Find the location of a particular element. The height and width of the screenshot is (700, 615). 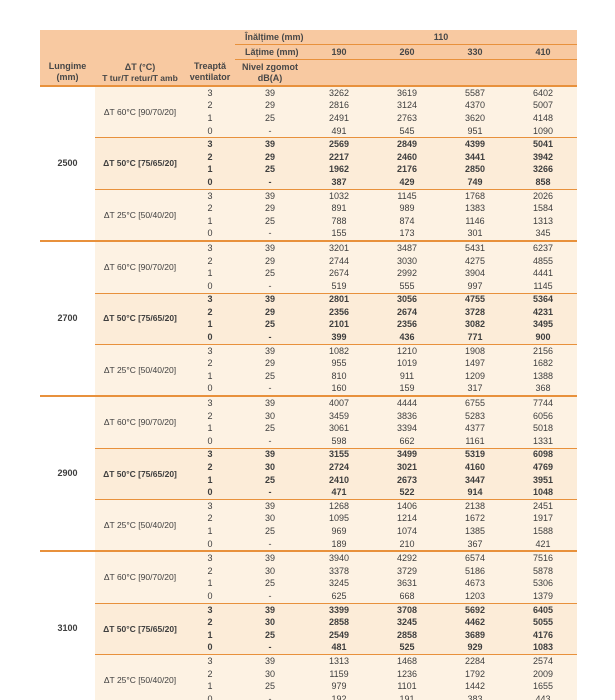

output-value-cell: 3620 is located at coordinates (475, 118).